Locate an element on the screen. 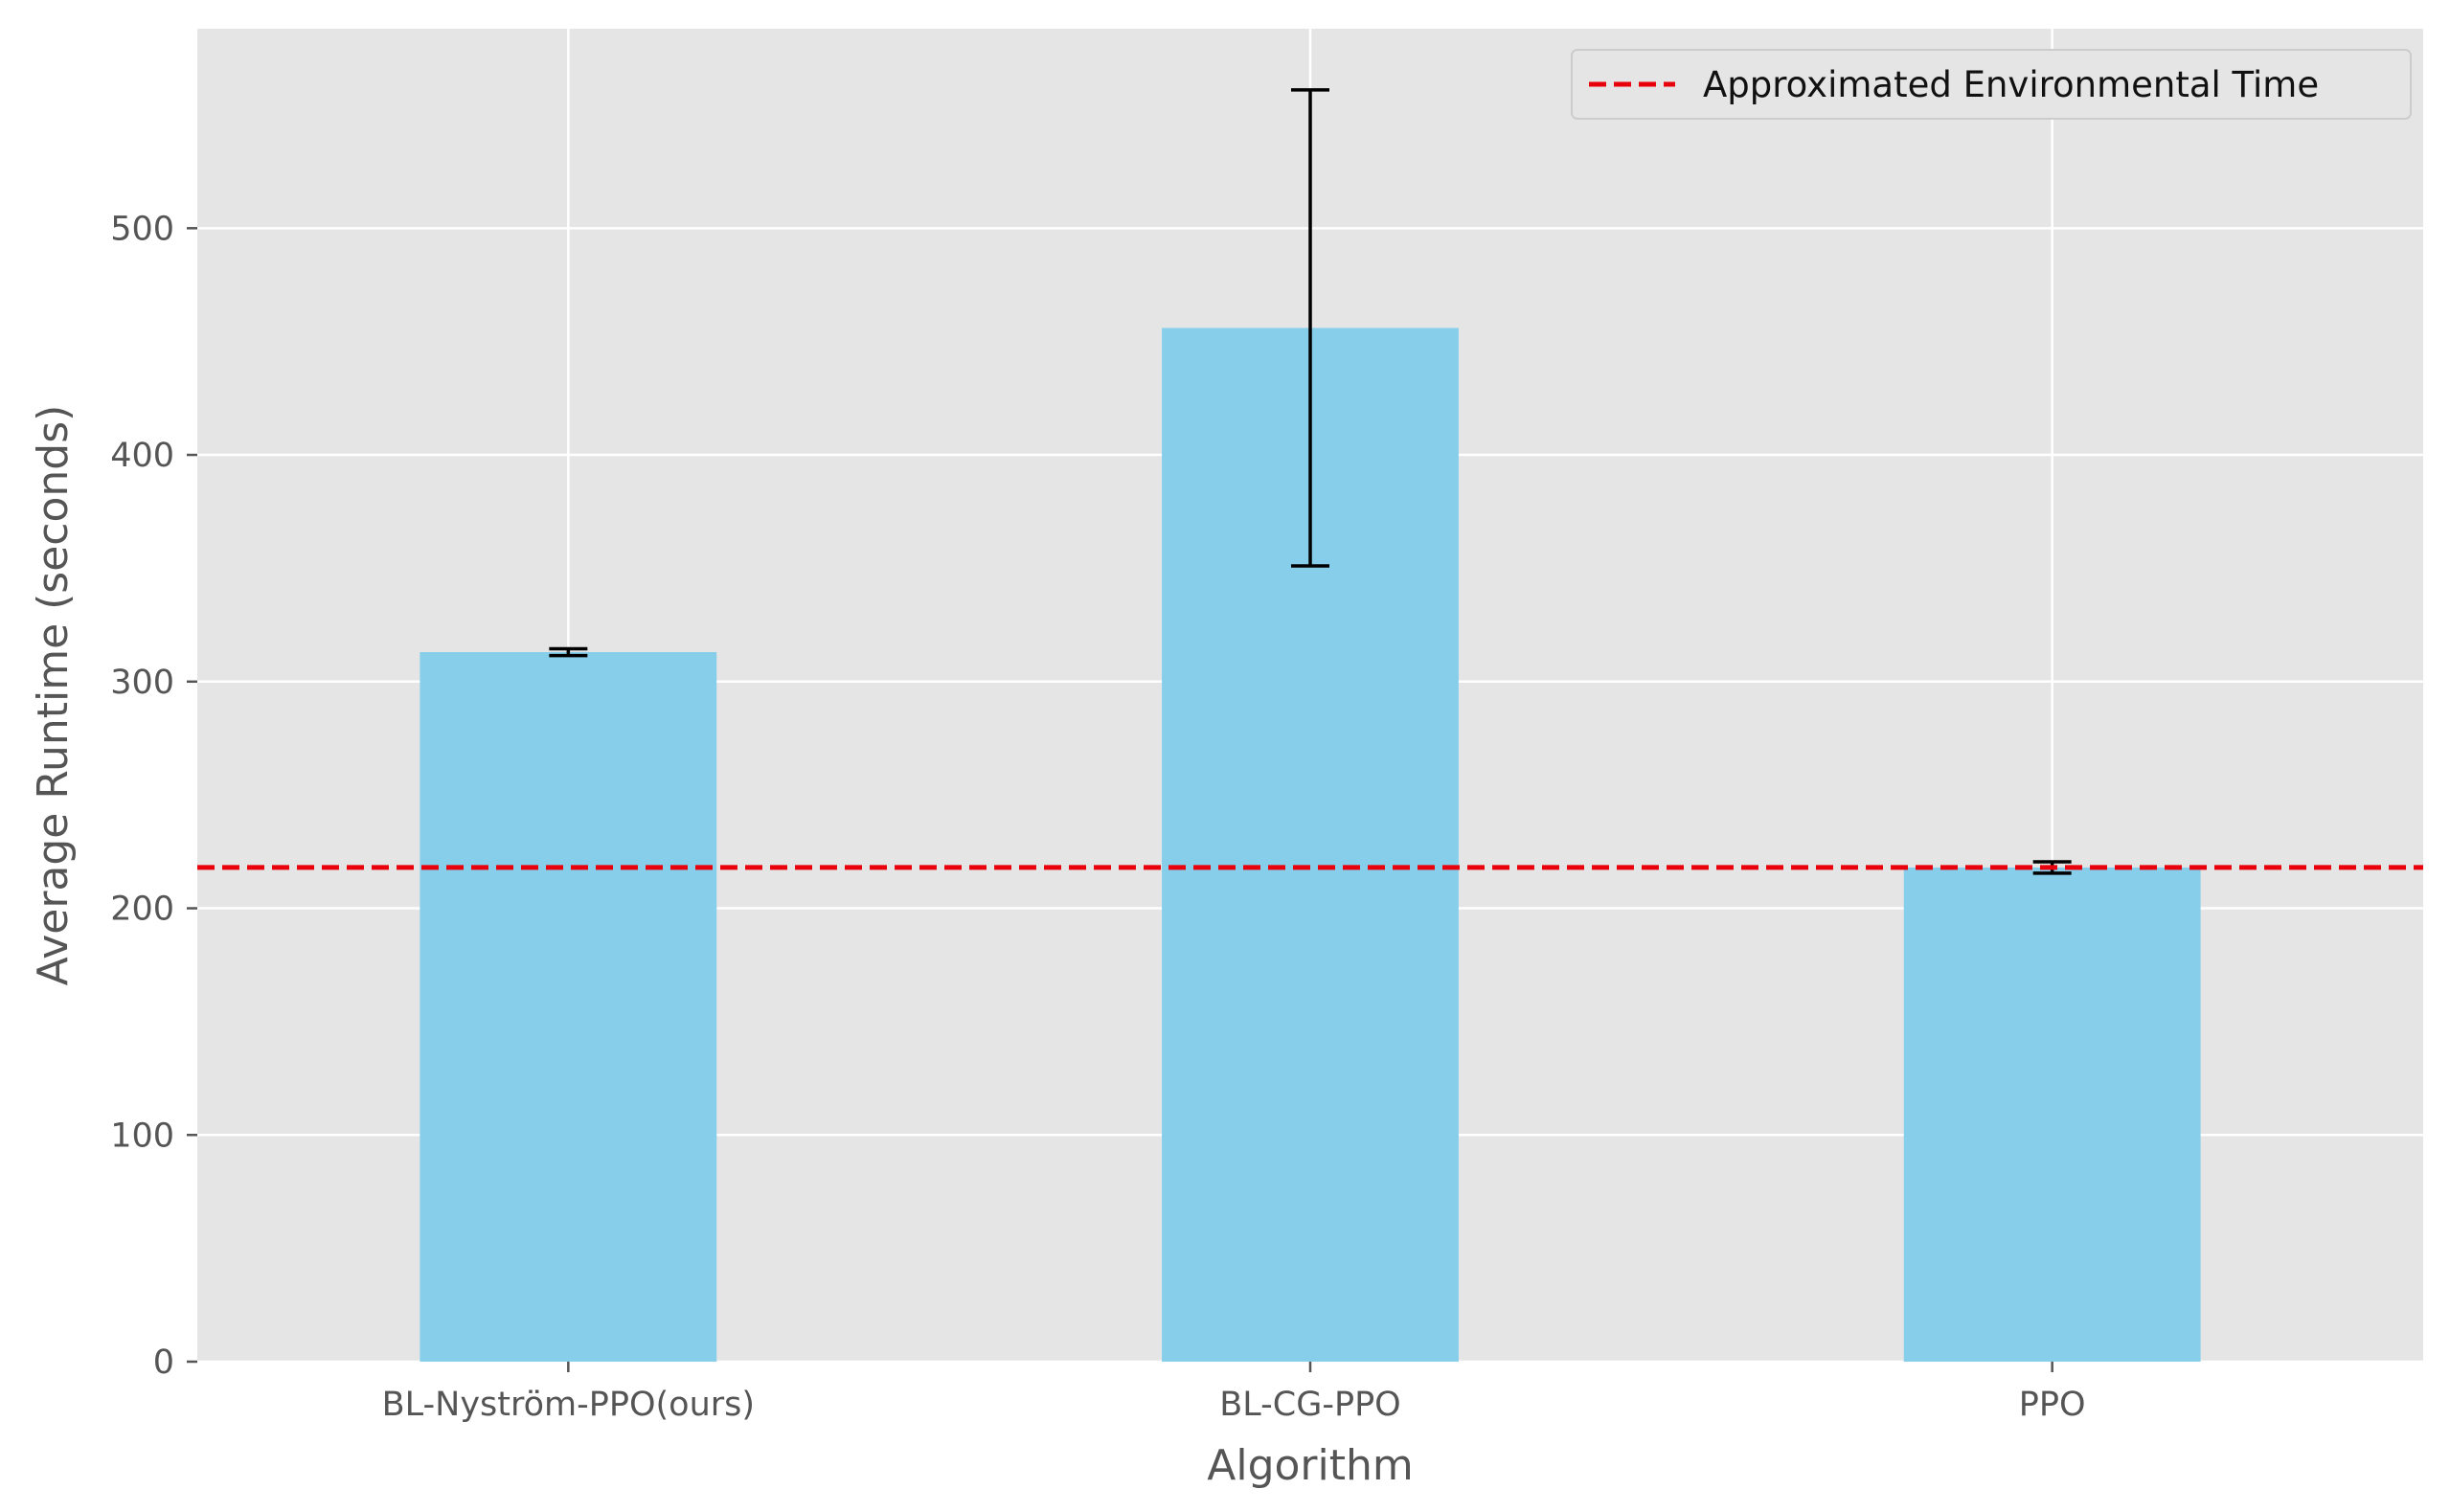 This screenshot has height=1512, width=2450. y-tick-label: 300 is located at coordinates (142, 683).